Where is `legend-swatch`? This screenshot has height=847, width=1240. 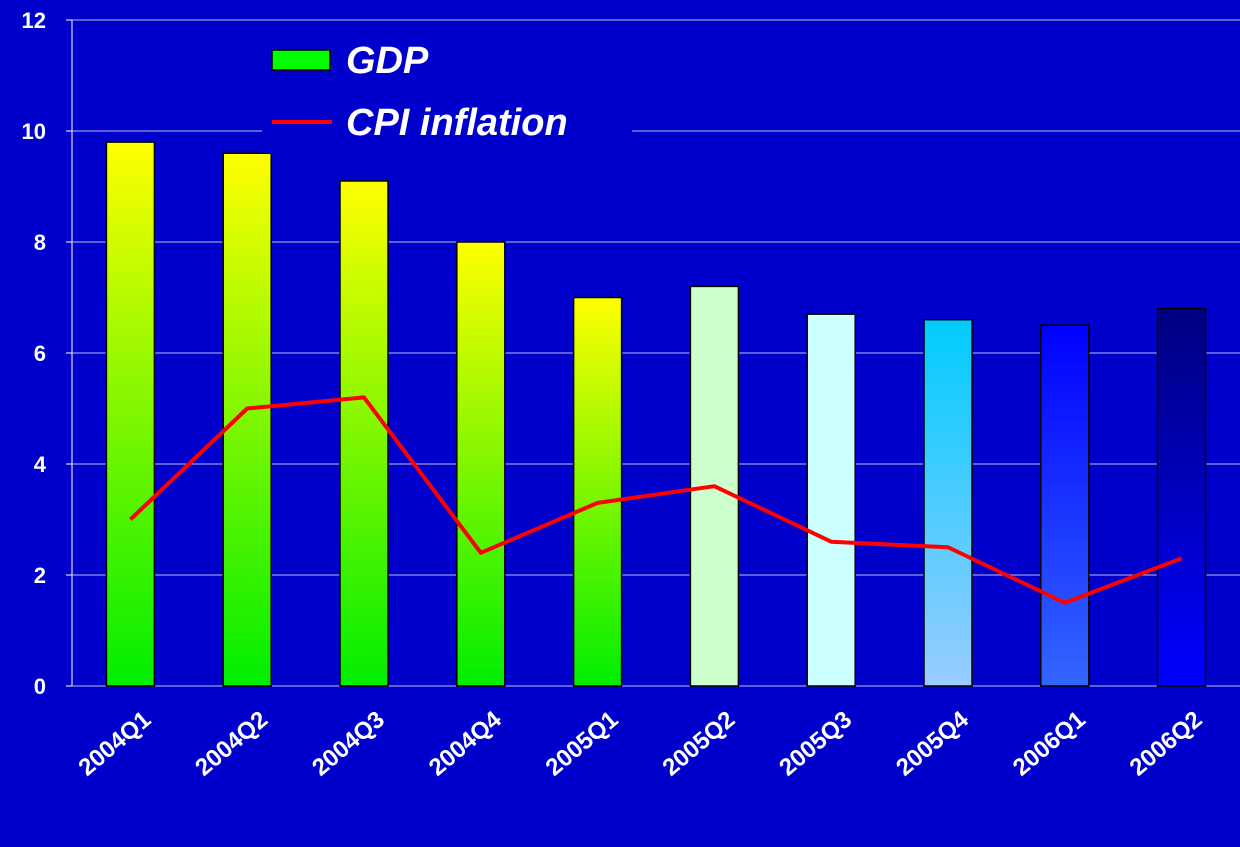 legend-swatch is located at coordinates (301, 60).